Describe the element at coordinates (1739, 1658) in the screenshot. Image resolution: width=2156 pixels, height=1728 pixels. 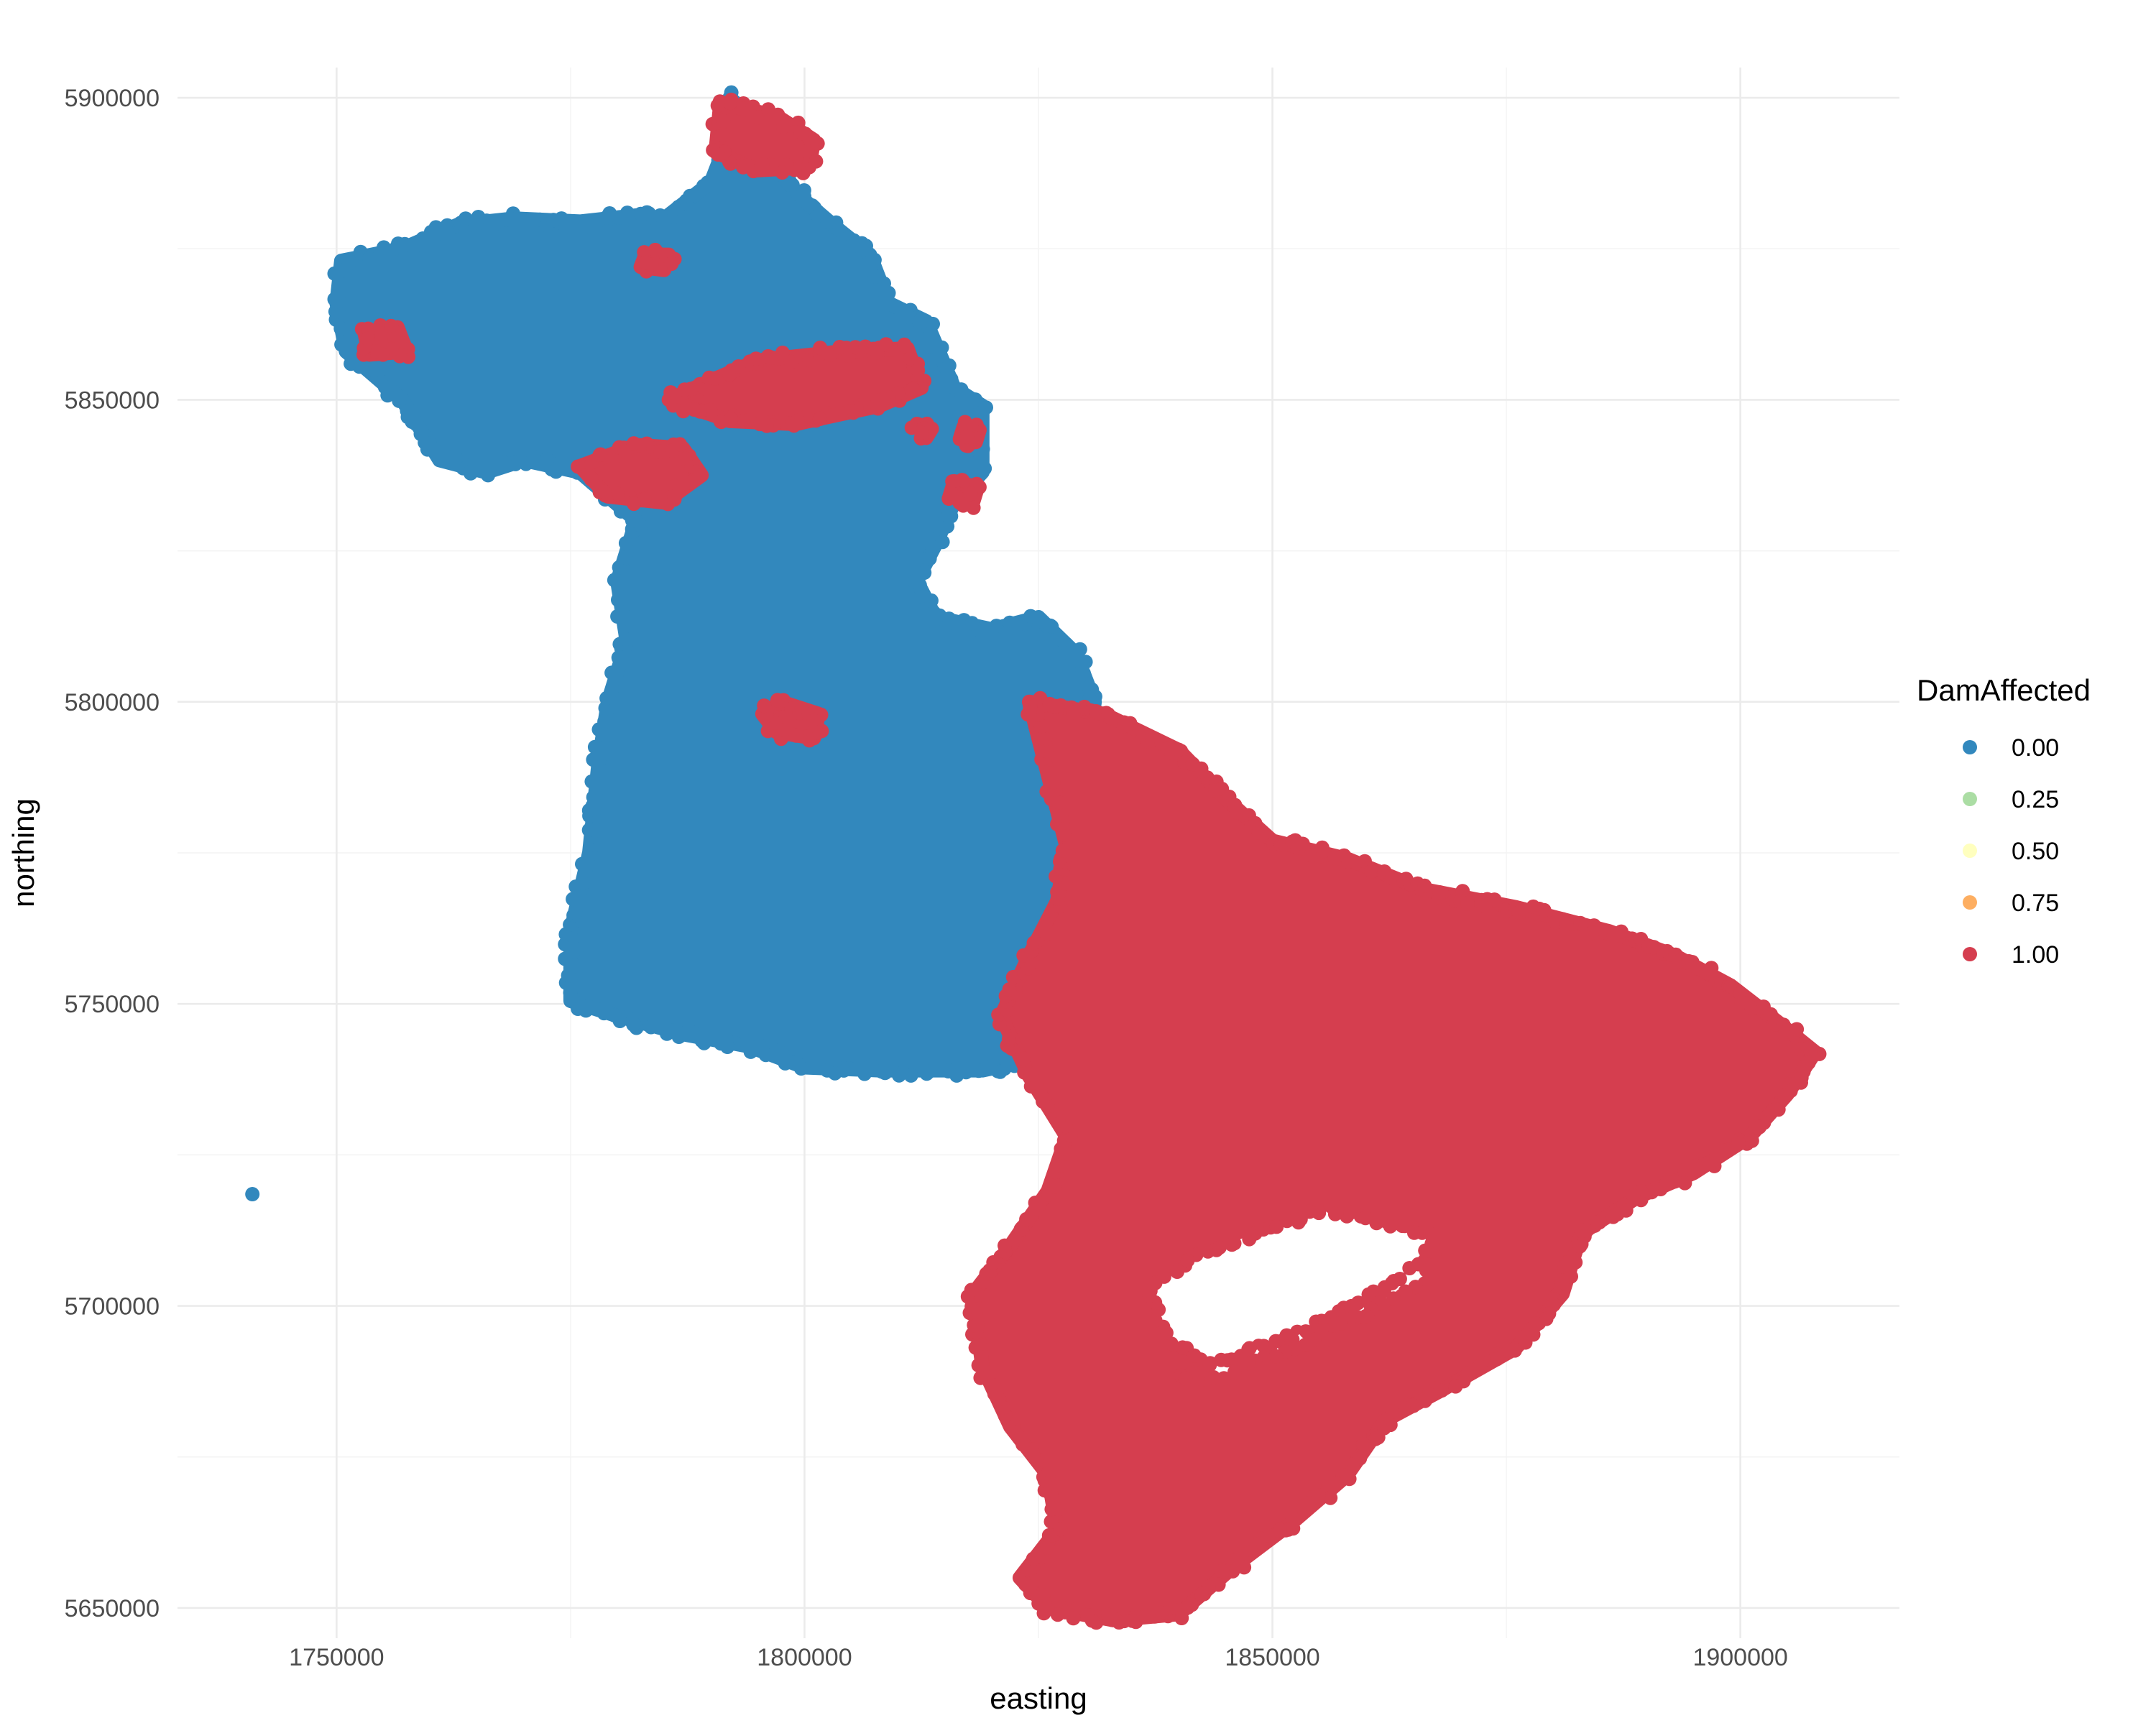
I see `x-tick-label: 1900000` at that location.